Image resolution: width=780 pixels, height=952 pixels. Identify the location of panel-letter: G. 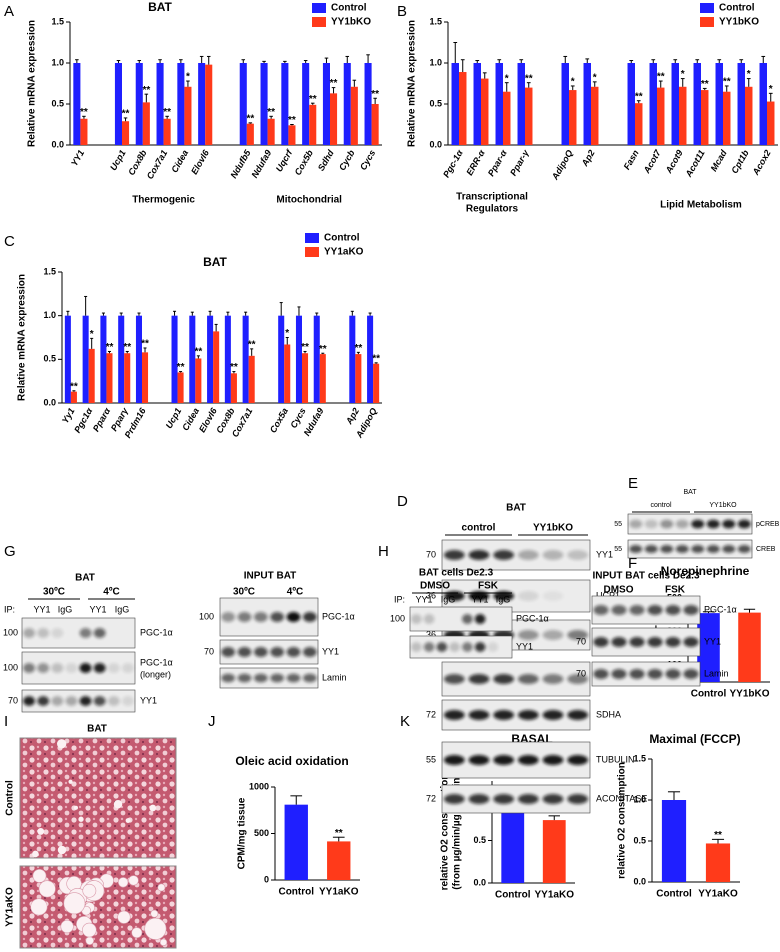
(10, 551).